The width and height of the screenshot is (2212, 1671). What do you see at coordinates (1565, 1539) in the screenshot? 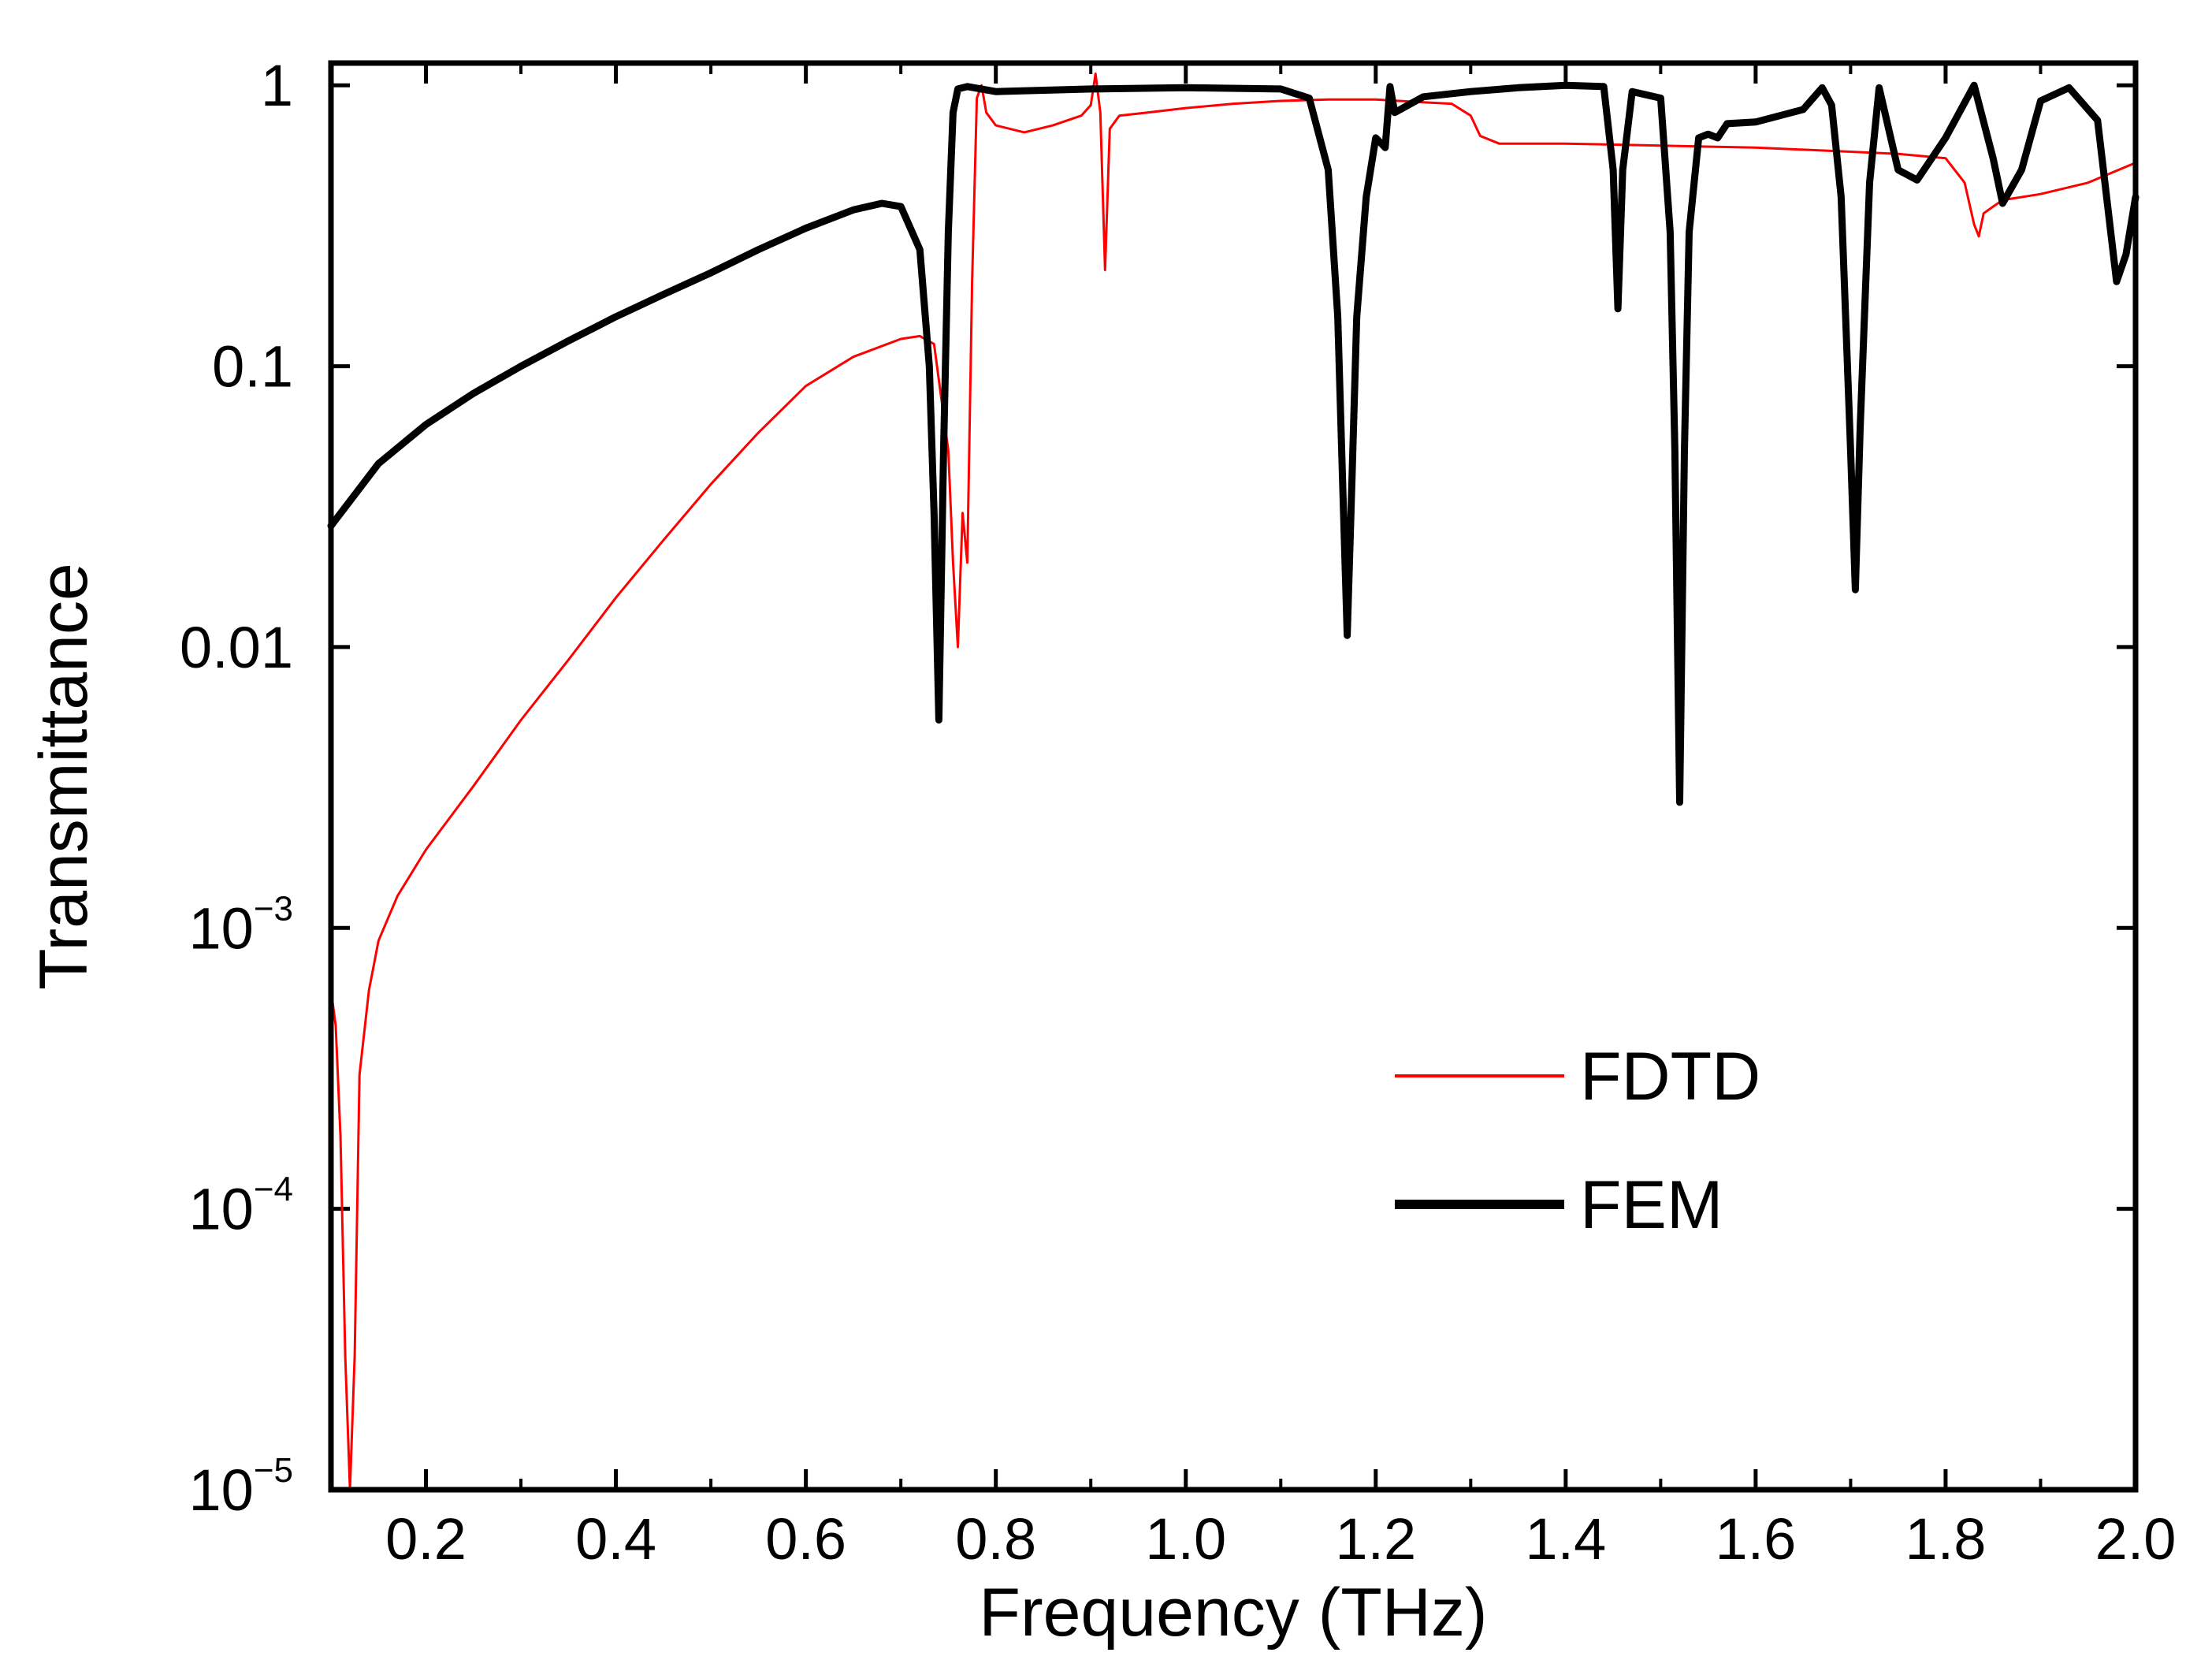
I see `x-tick-label: 1.4` at bounding box center [1565, 1539].